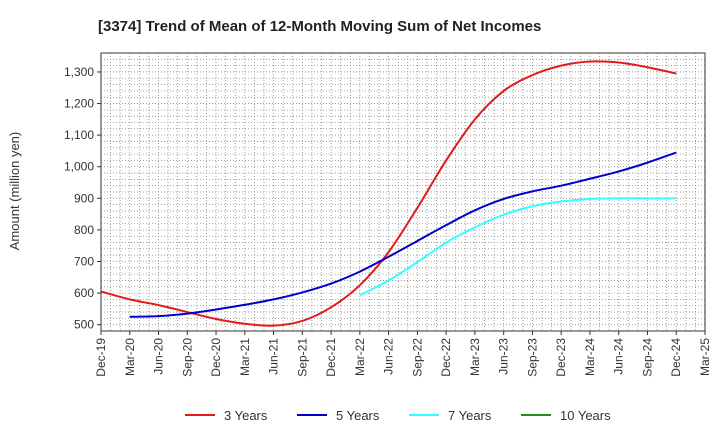 This screenshot has width=720, height=445. I want to click on x-tick-label: Jun-24, so click(619, 356).